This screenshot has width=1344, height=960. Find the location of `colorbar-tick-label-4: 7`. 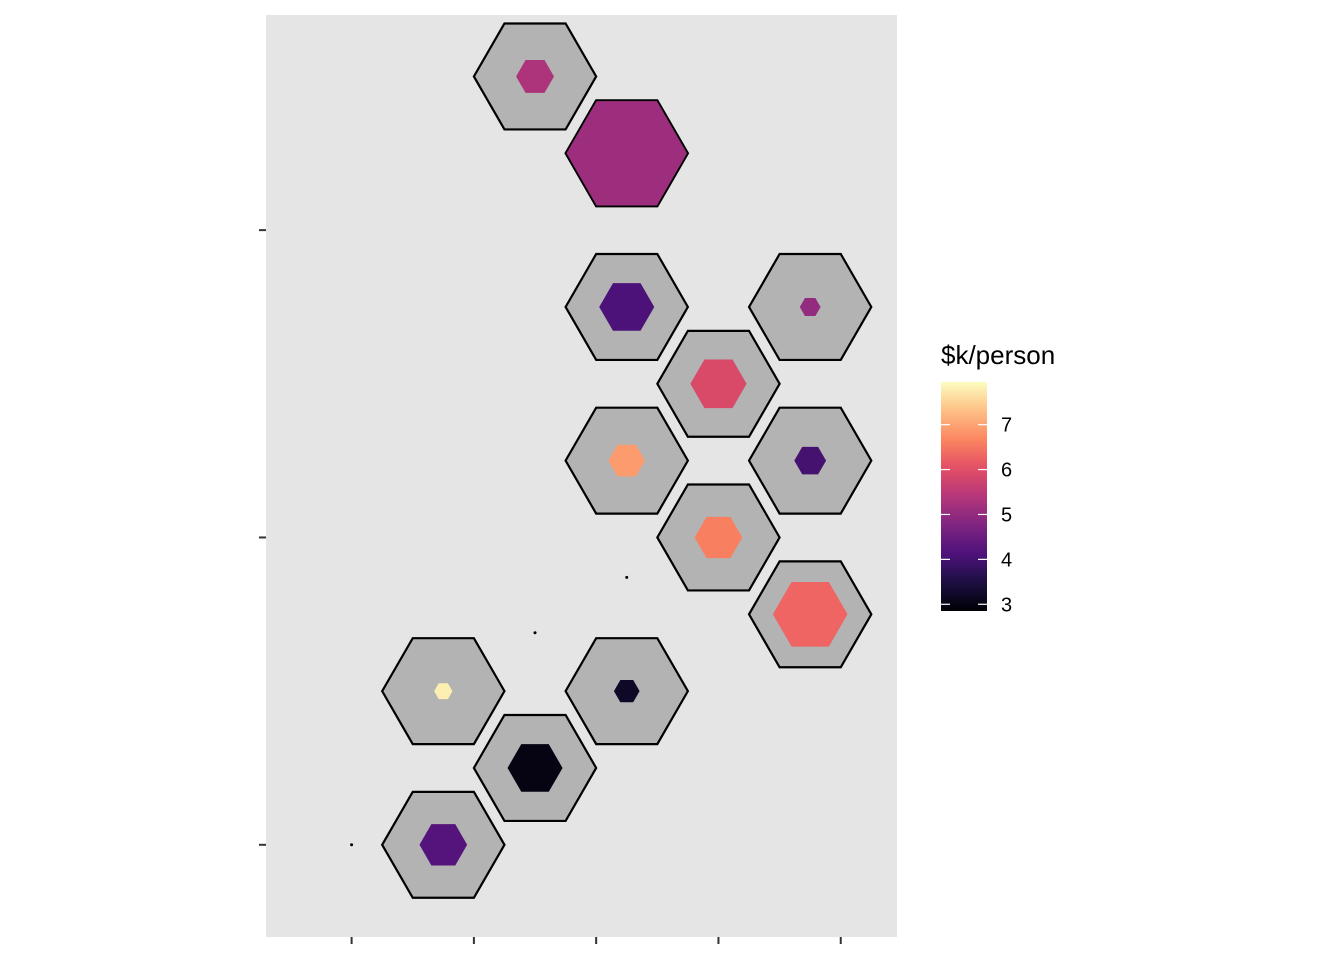

colorbar-tick-label-4: 7 is located at coordinates (1006, 426).